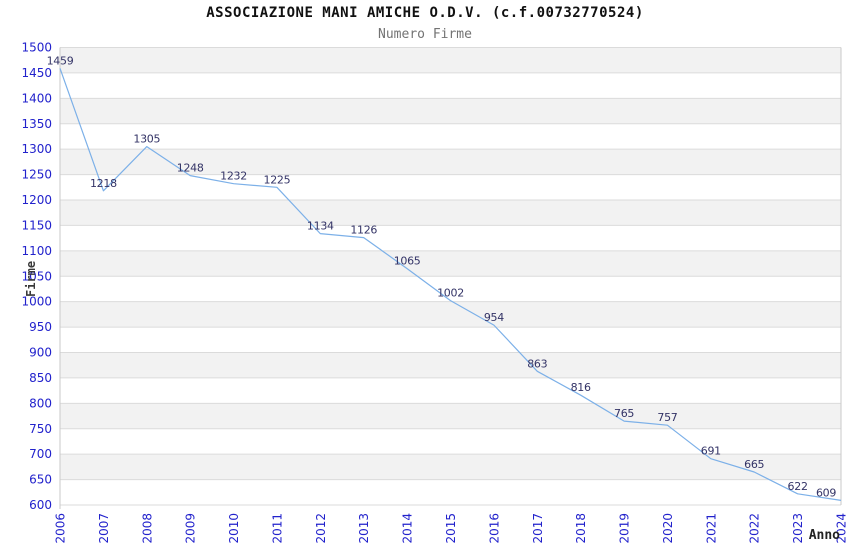 Image resolution: width=850 pixels, height=550 pixels. I want to click on y-tick-label: 1000, so click(36, 302).